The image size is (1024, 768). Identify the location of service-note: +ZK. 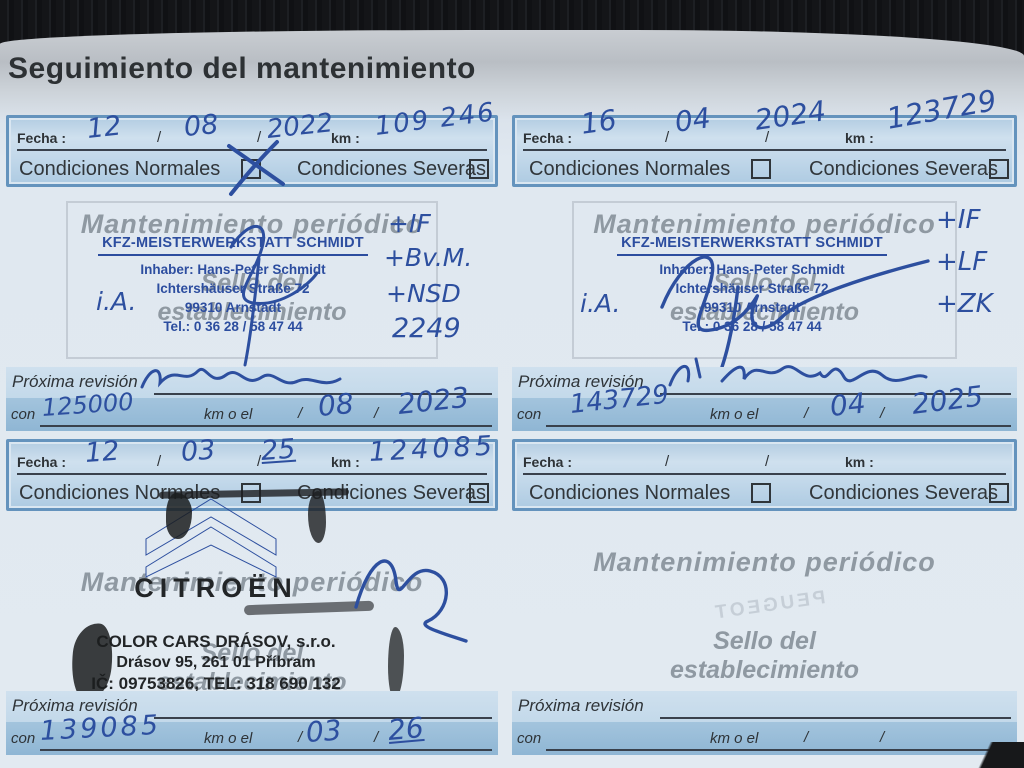
(964, 304).